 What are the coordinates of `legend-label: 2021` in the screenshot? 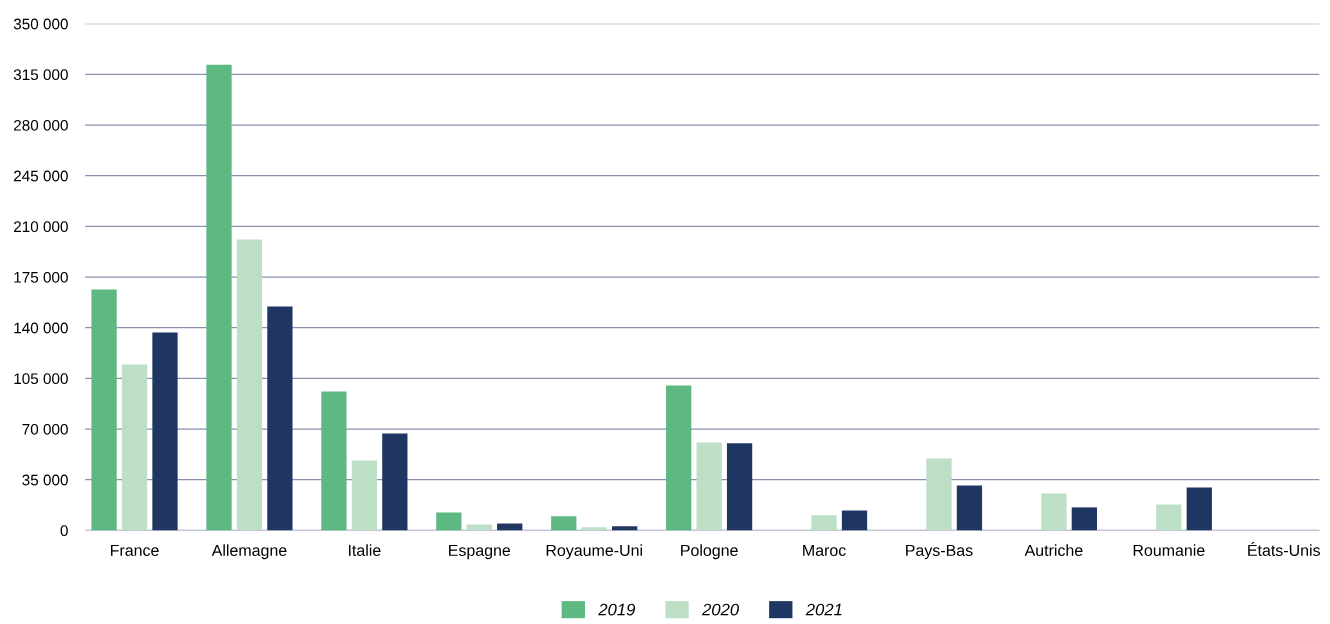 It's located at (823, 609).